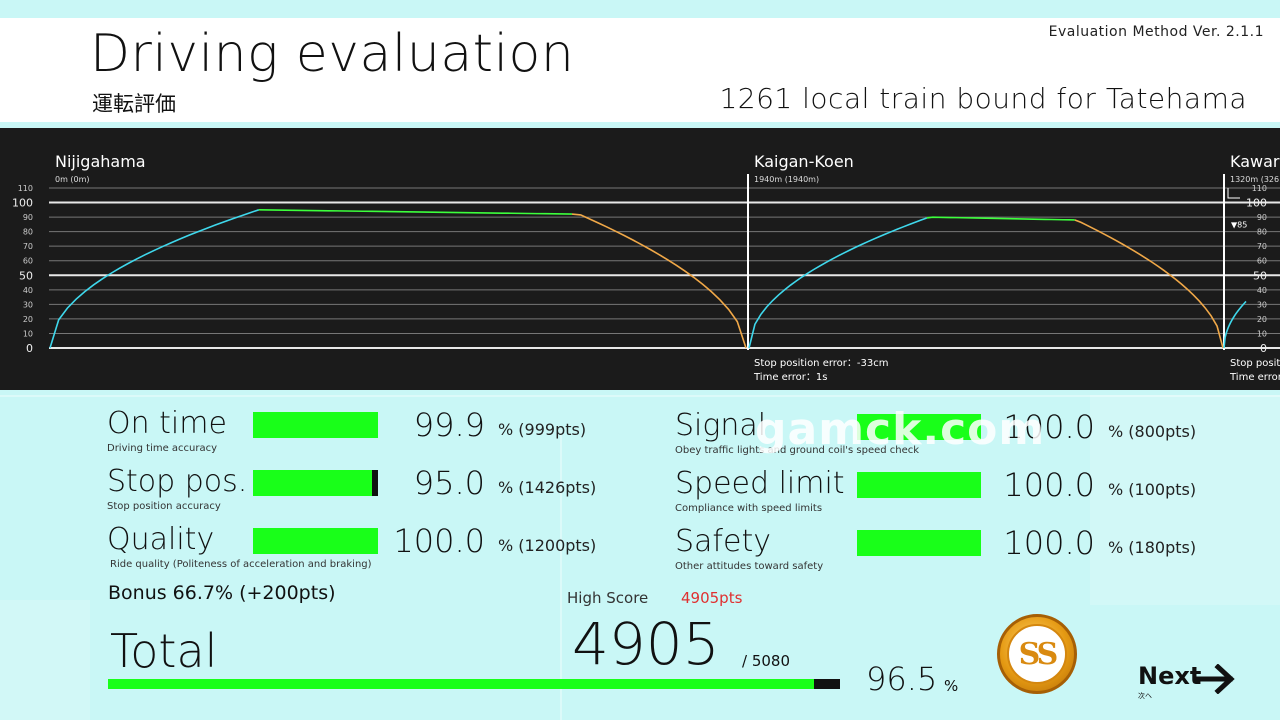  What do you see at coordinates (760, 483) in the screenshot?
I see `score-title: Speed limit` at bounding box center [760, 483].